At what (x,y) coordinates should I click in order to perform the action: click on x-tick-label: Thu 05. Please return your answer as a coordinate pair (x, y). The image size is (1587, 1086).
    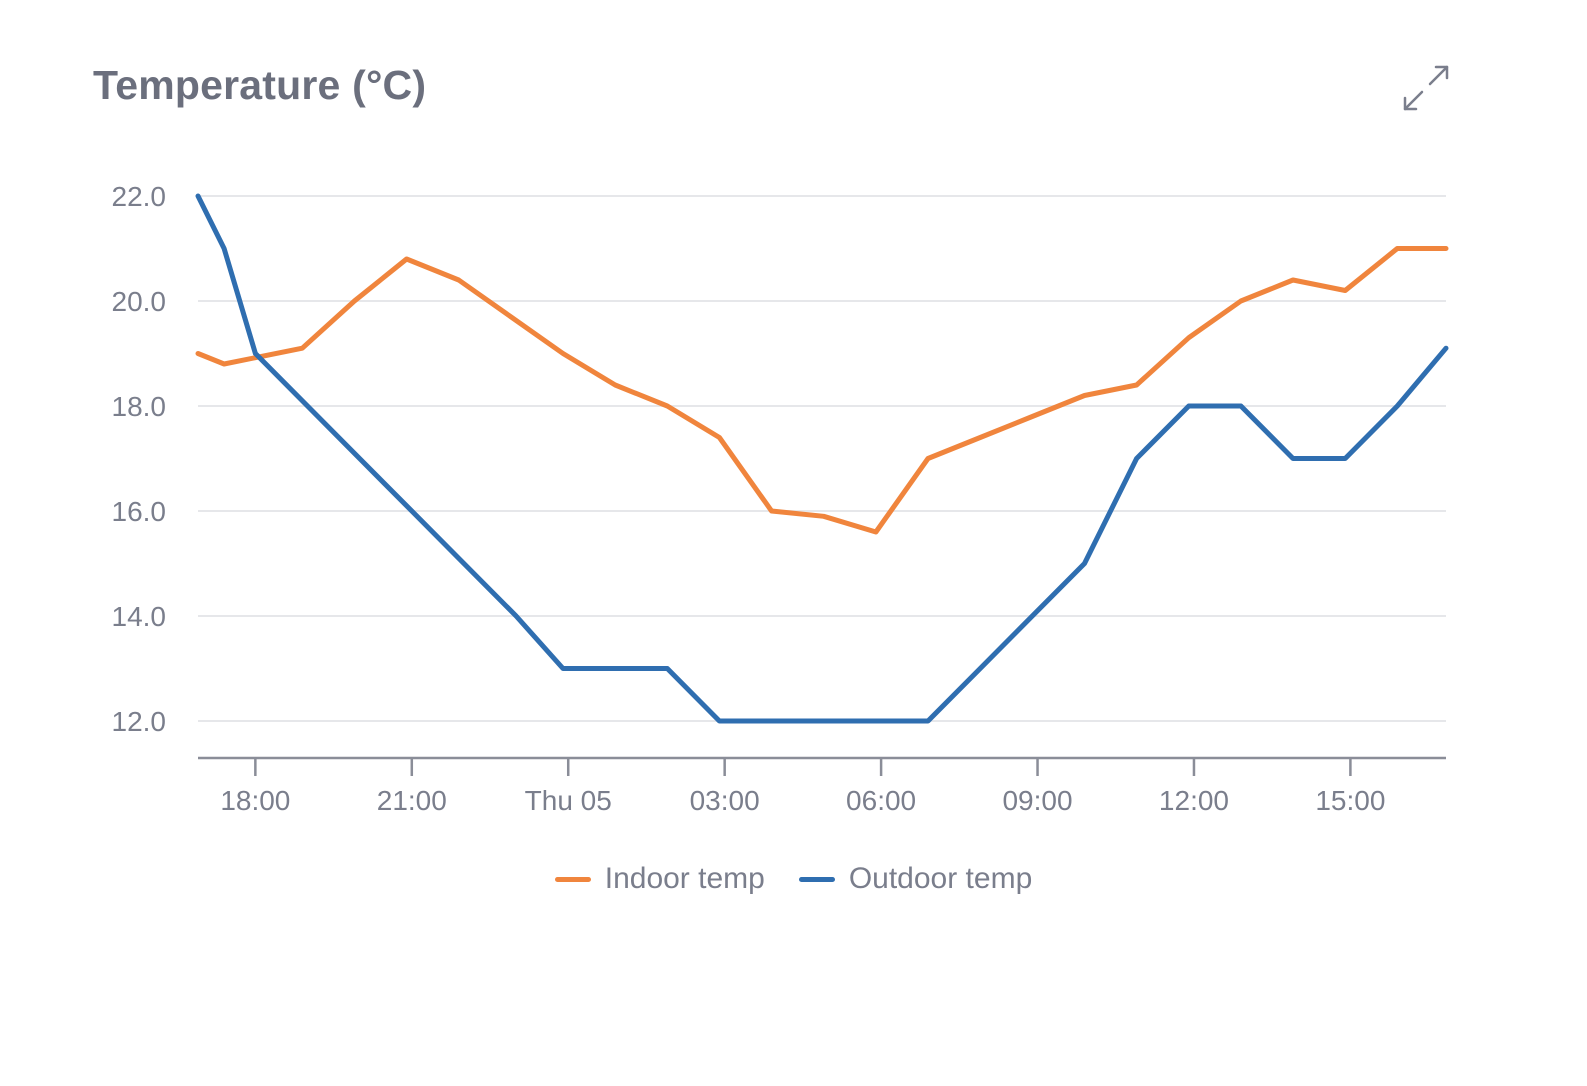
    Looking at the image, I should click on (568, 800).